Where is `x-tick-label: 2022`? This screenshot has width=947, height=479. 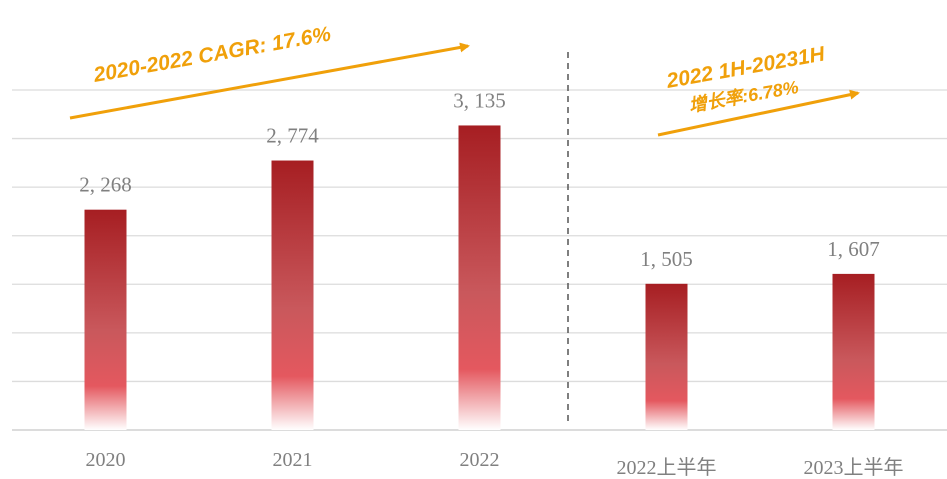 x-tick-label: 2022 is located at coordinates (480, 460).